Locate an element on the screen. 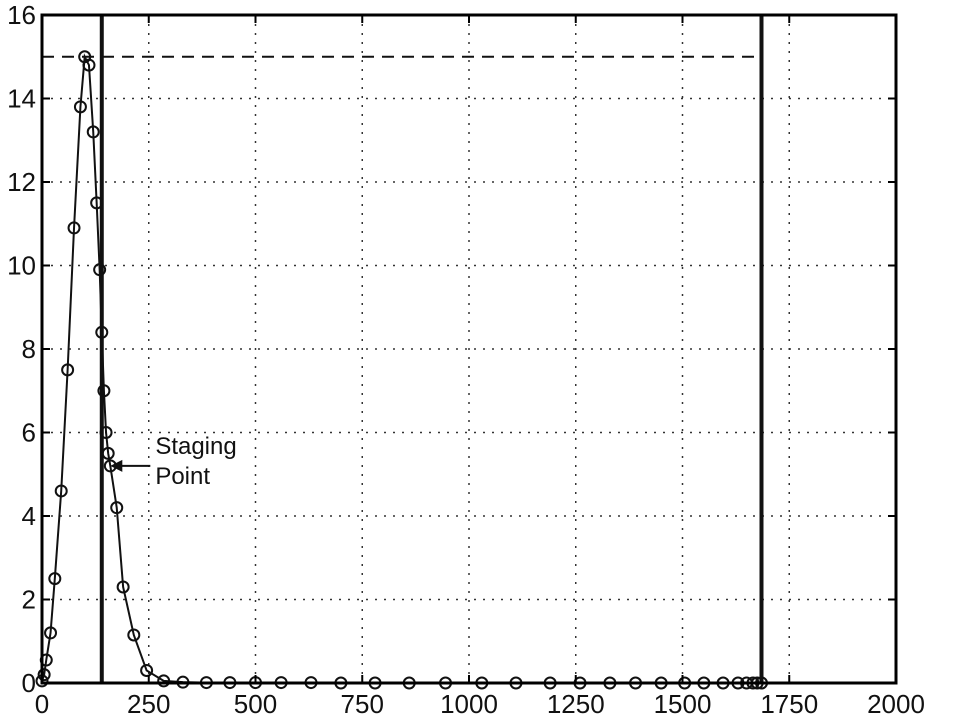 This screenshot has height=725, width=965. y-tick-label: 10 is located at coordinates (21, 266).